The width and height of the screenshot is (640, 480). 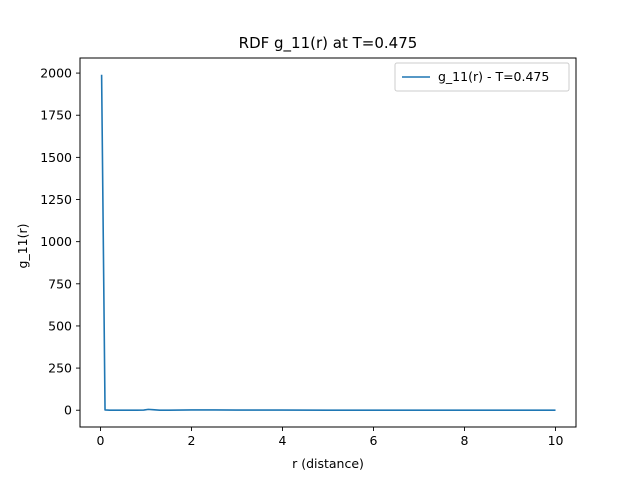 I want to click on x-tick-label: 4, so click(x=283, y=440).